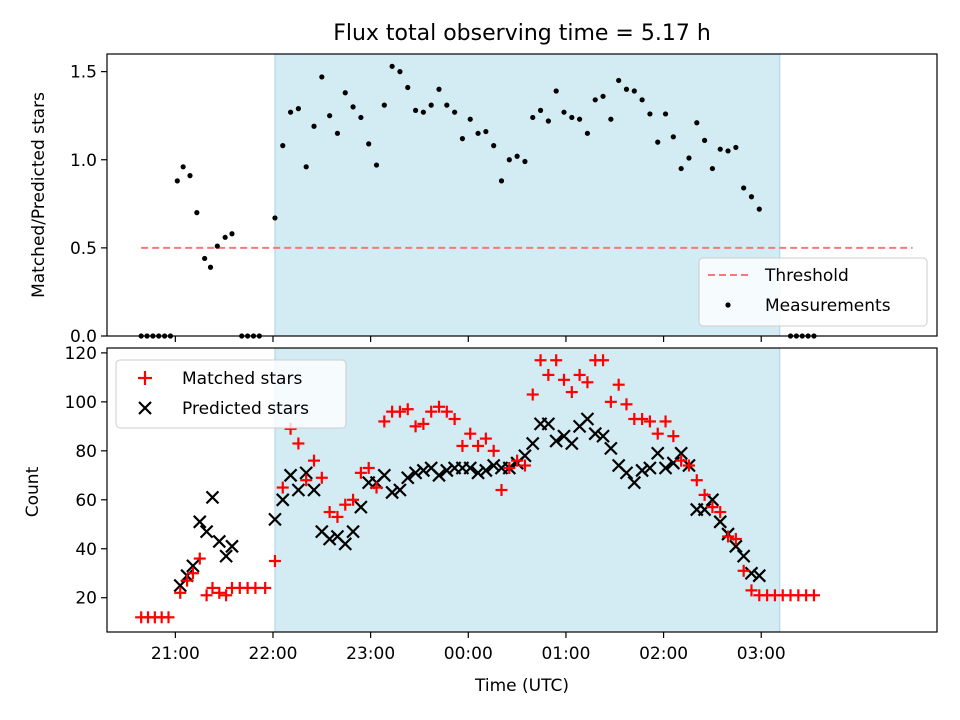 This screenshot has width=960, height=720. What do you see at coordinates (145, 378) in the screenshot?
I see `legend-matched-swatch` at bounding box center [145, 378].